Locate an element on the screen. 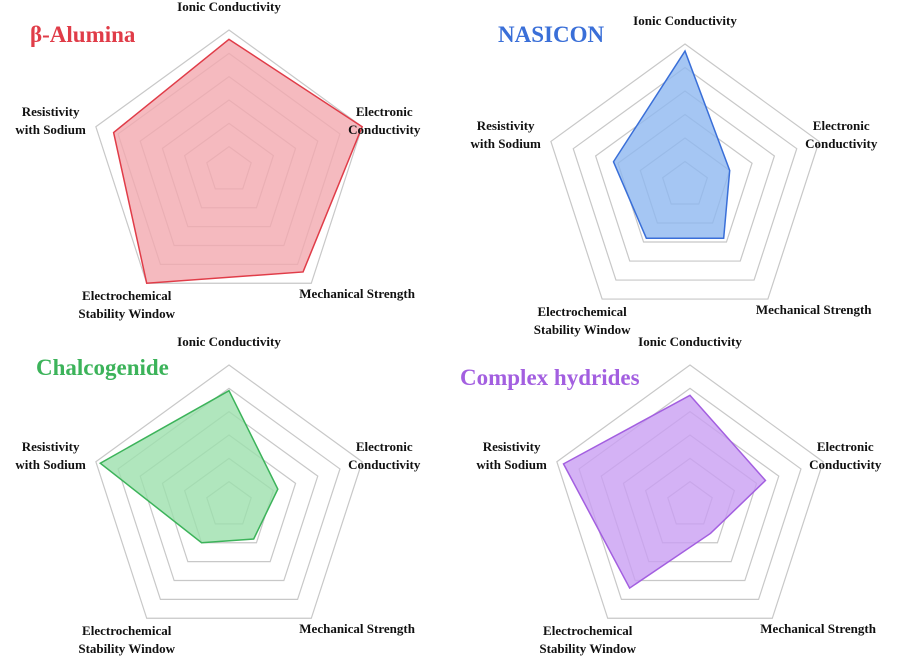 The image size is (897, 658). chart-title: Complex hydrides is located at coordinates (550, 377).